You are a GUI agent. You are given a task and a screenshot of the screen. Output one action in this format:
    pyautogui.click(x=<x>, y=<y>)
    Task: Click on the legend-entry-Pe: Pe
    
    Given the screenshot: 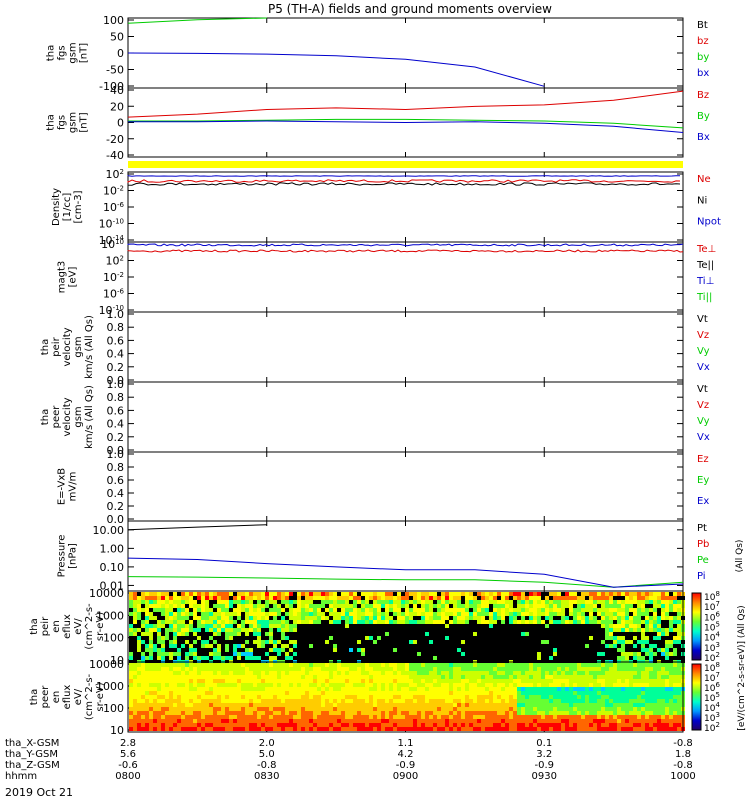 What is the action you would take?
    pyautogui.click(x=703, y=560)
    